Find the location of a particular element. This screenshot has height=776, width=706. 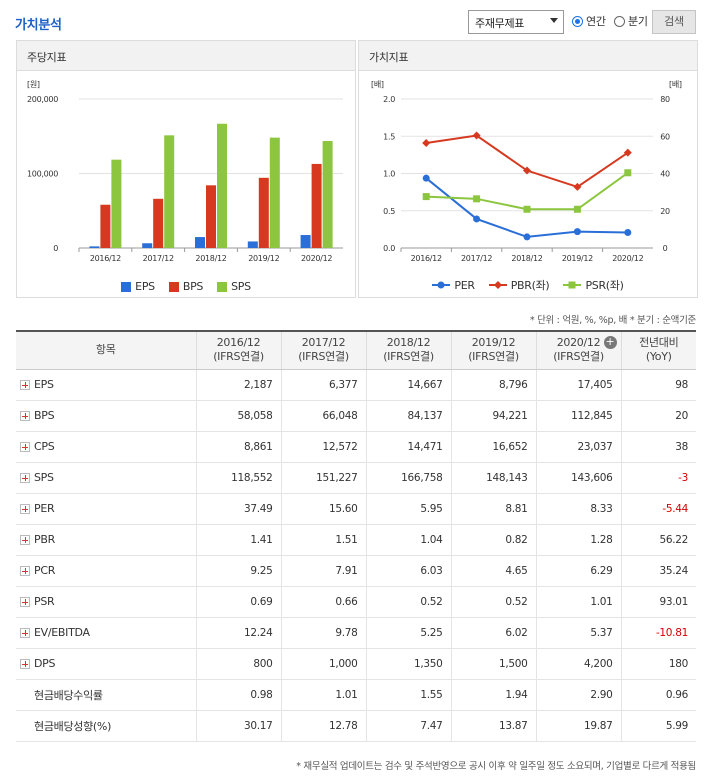

header-yoy: 전년대비 (YoY) is located at coordinates (658, 350).